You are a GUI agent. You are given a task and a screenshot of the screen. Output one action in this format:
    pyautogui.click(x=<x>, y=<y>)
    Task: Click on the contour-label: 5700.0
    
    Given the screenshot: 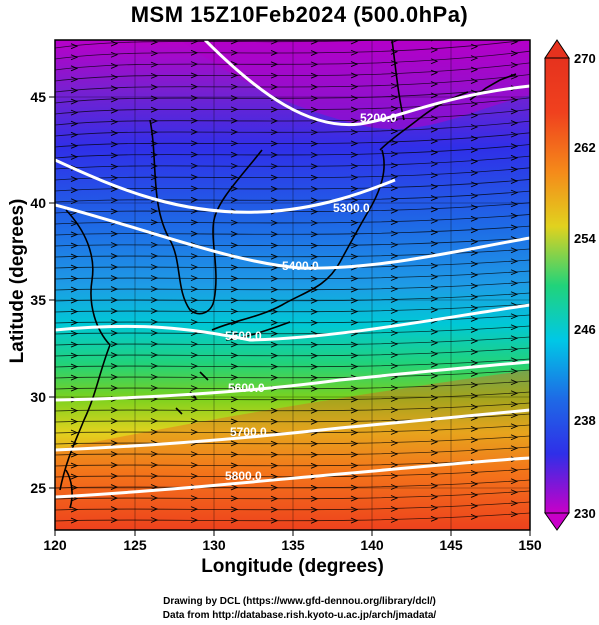 What is the action you would take?
    pyautogui.click(x=248, y=432)
    